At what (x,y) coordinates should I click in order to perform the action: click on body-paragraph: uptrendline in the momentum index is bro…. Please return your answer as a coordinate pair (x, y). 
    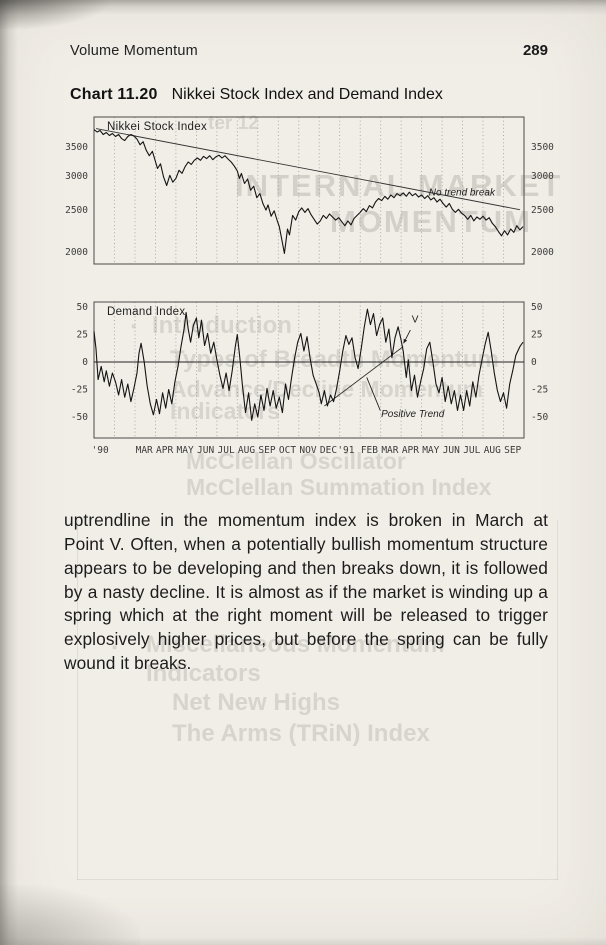
    Looking at the image, I should click on (306, 592).